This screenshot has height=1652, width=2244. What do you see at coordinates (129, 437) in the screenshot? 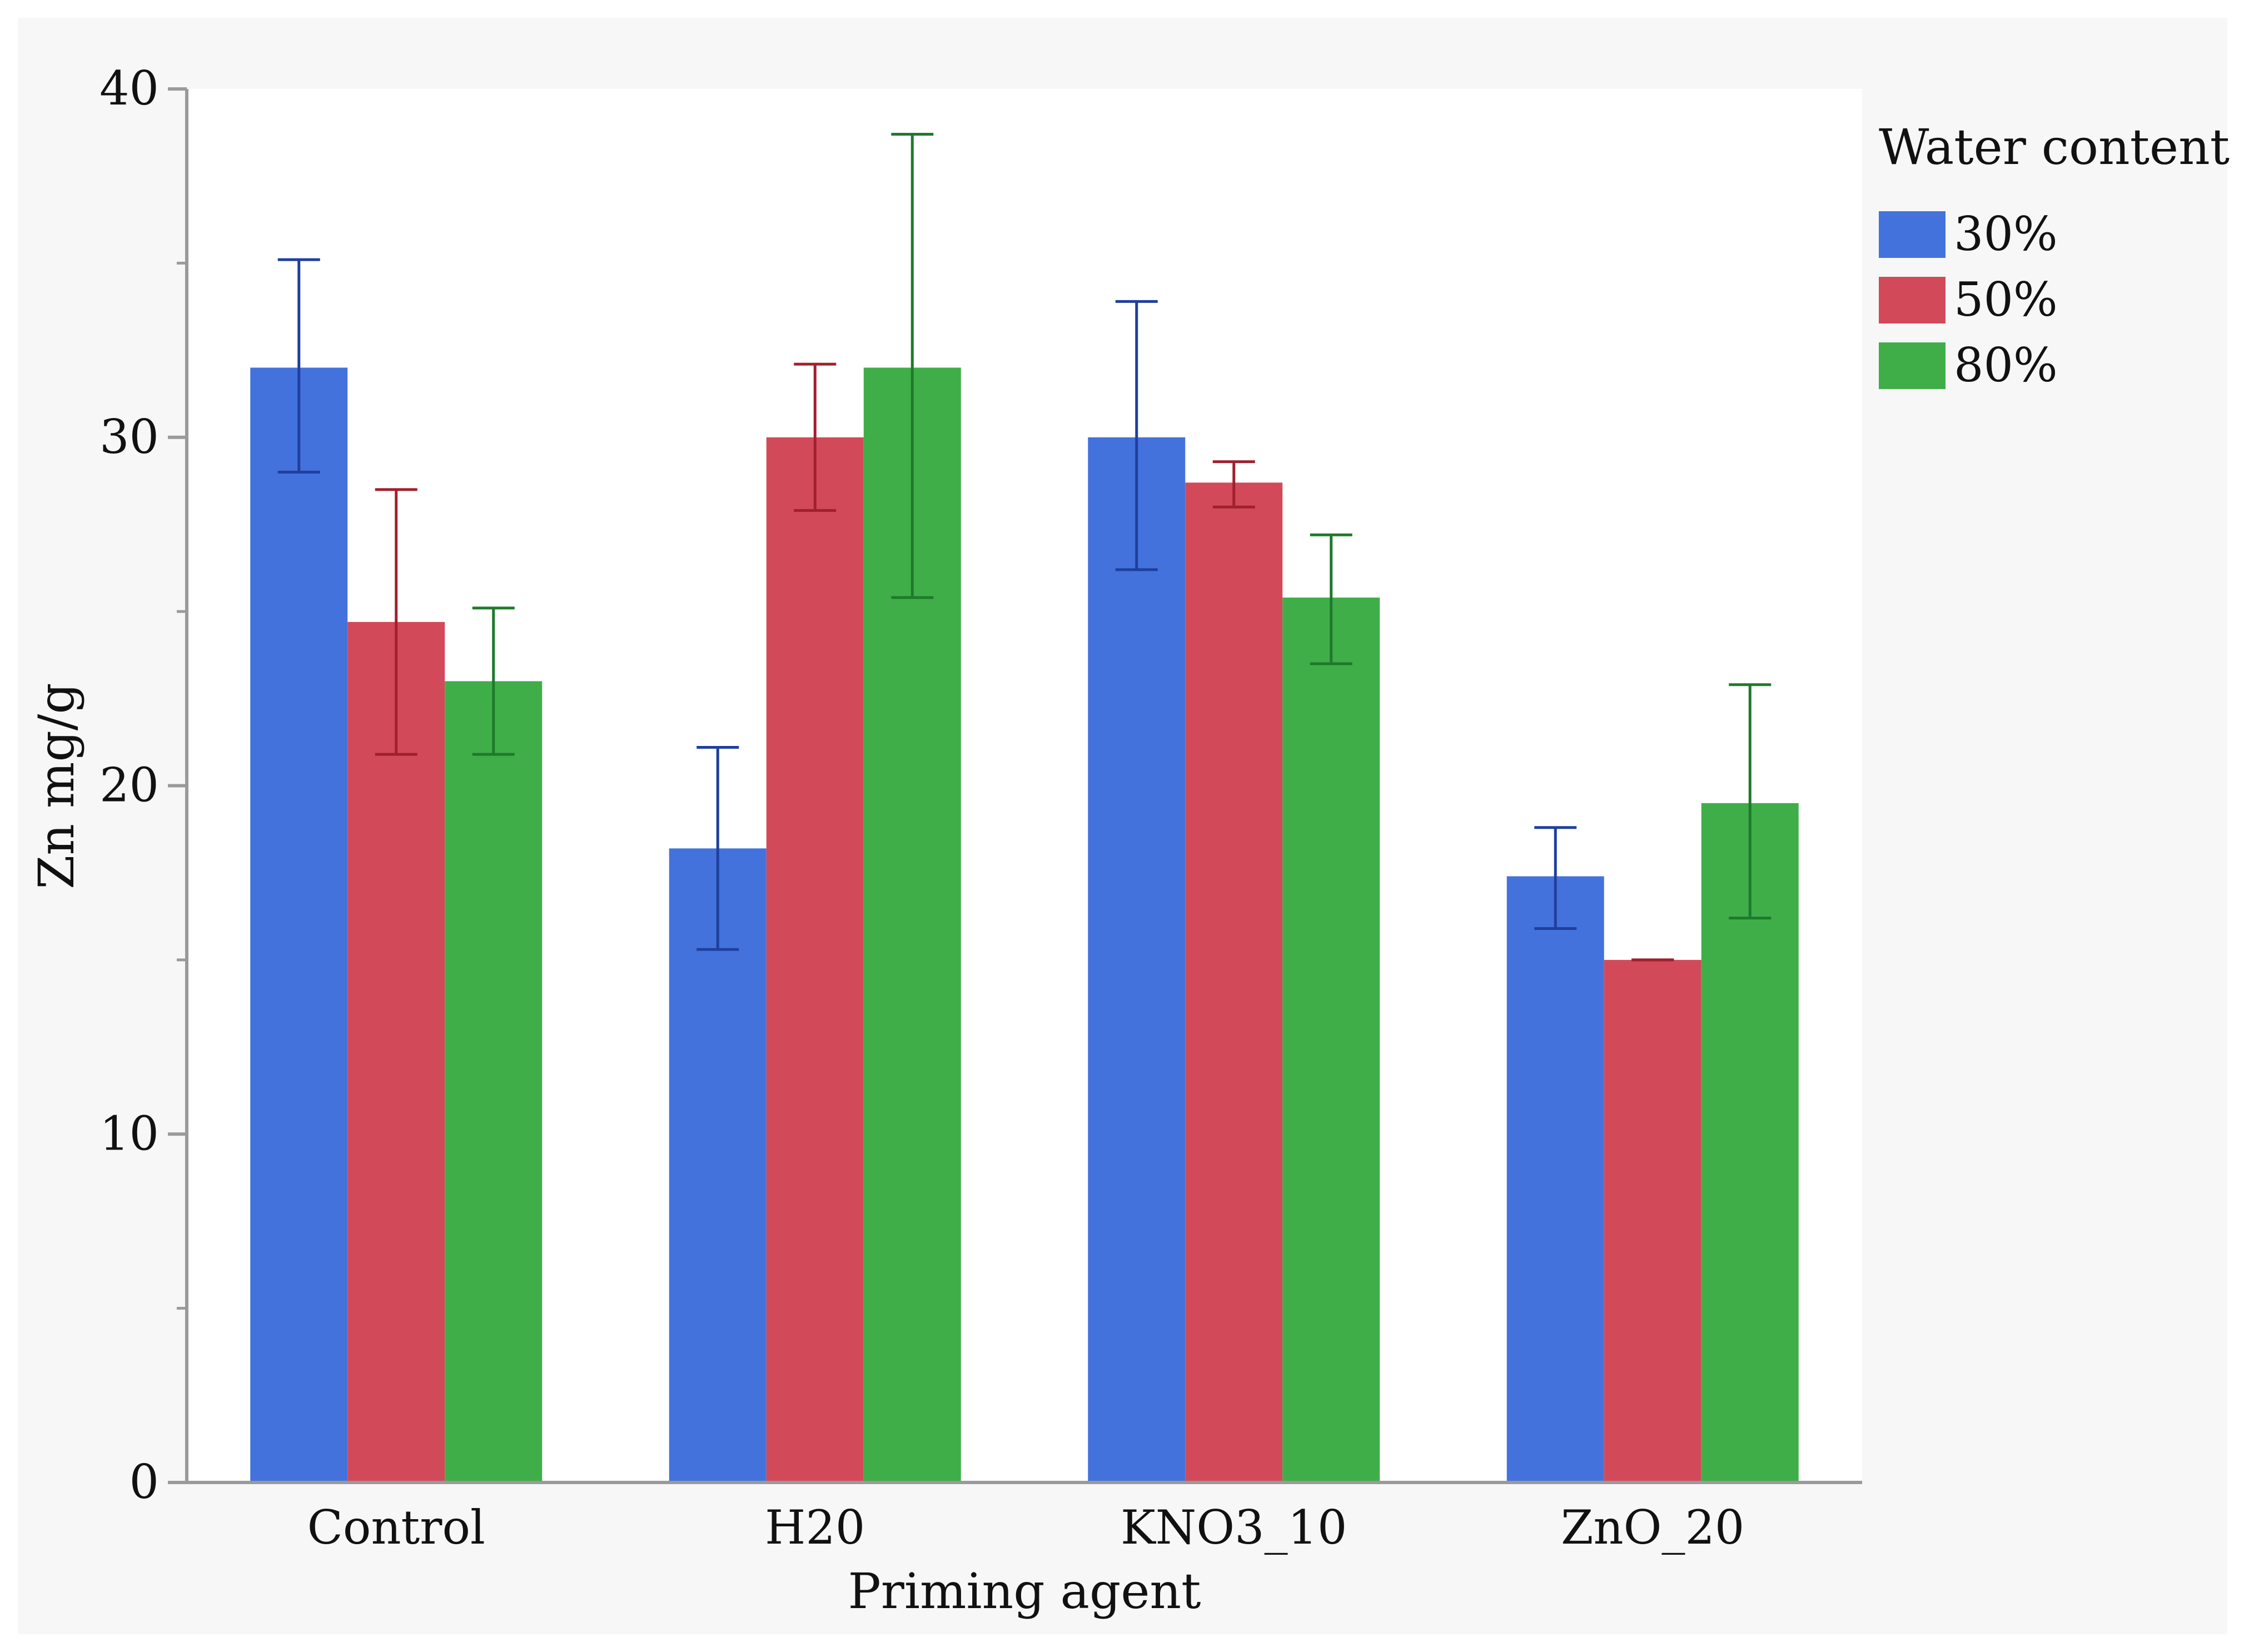
I see `y-tick-label-30: 30` at bounding box center [129, 437].